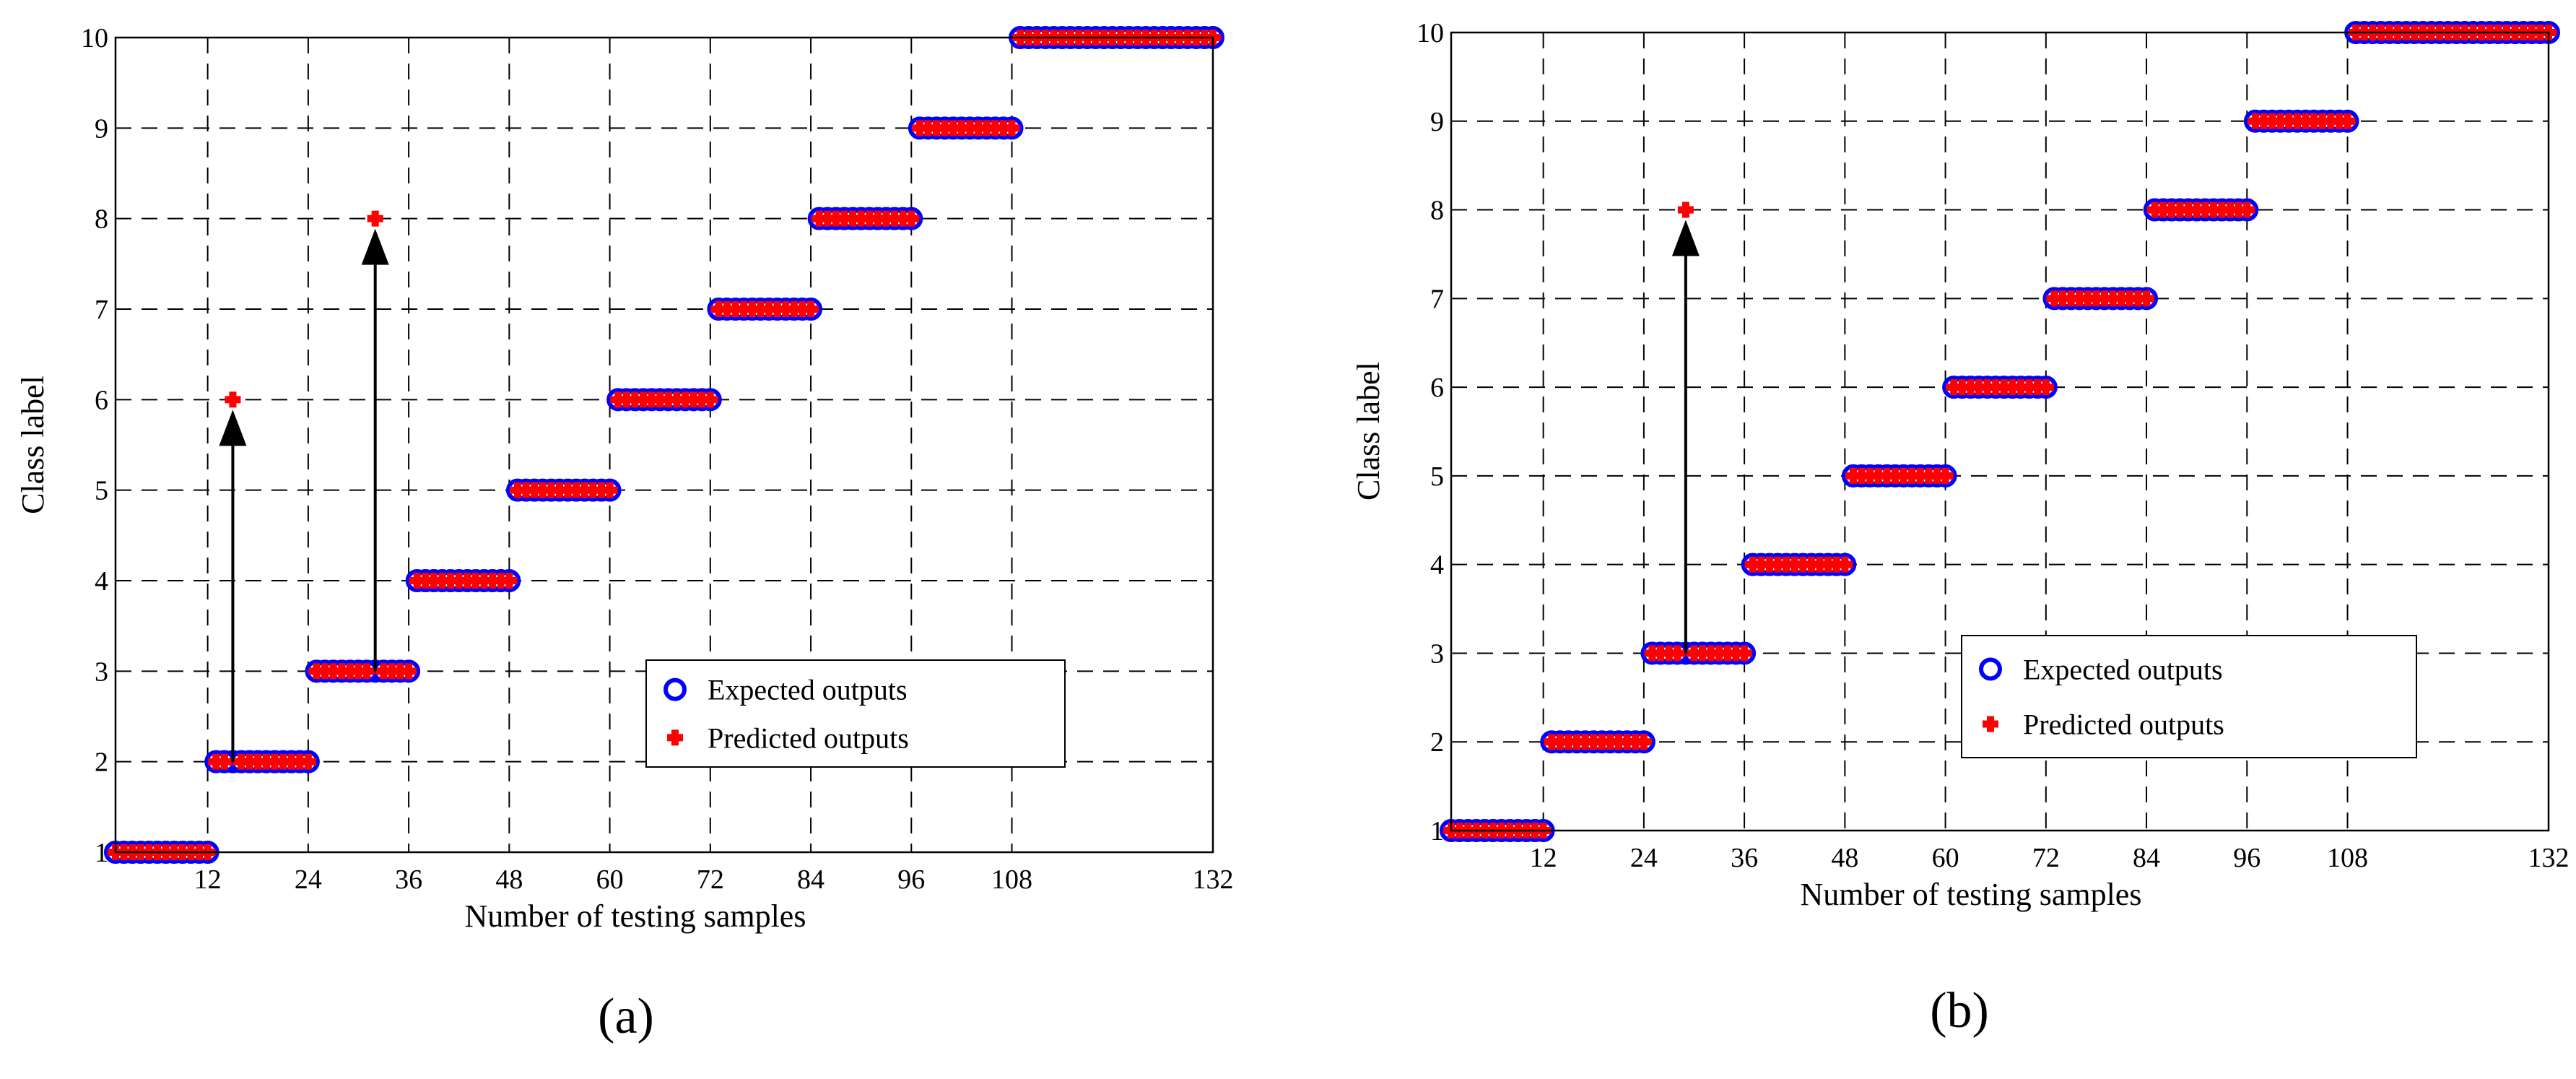 The height and width of the screenshot is (1079, 2576). What do you see at coordinates (1685, 437) in the screenshot?
I see `misclassification-arrow` at bounding box center [1685, 437].